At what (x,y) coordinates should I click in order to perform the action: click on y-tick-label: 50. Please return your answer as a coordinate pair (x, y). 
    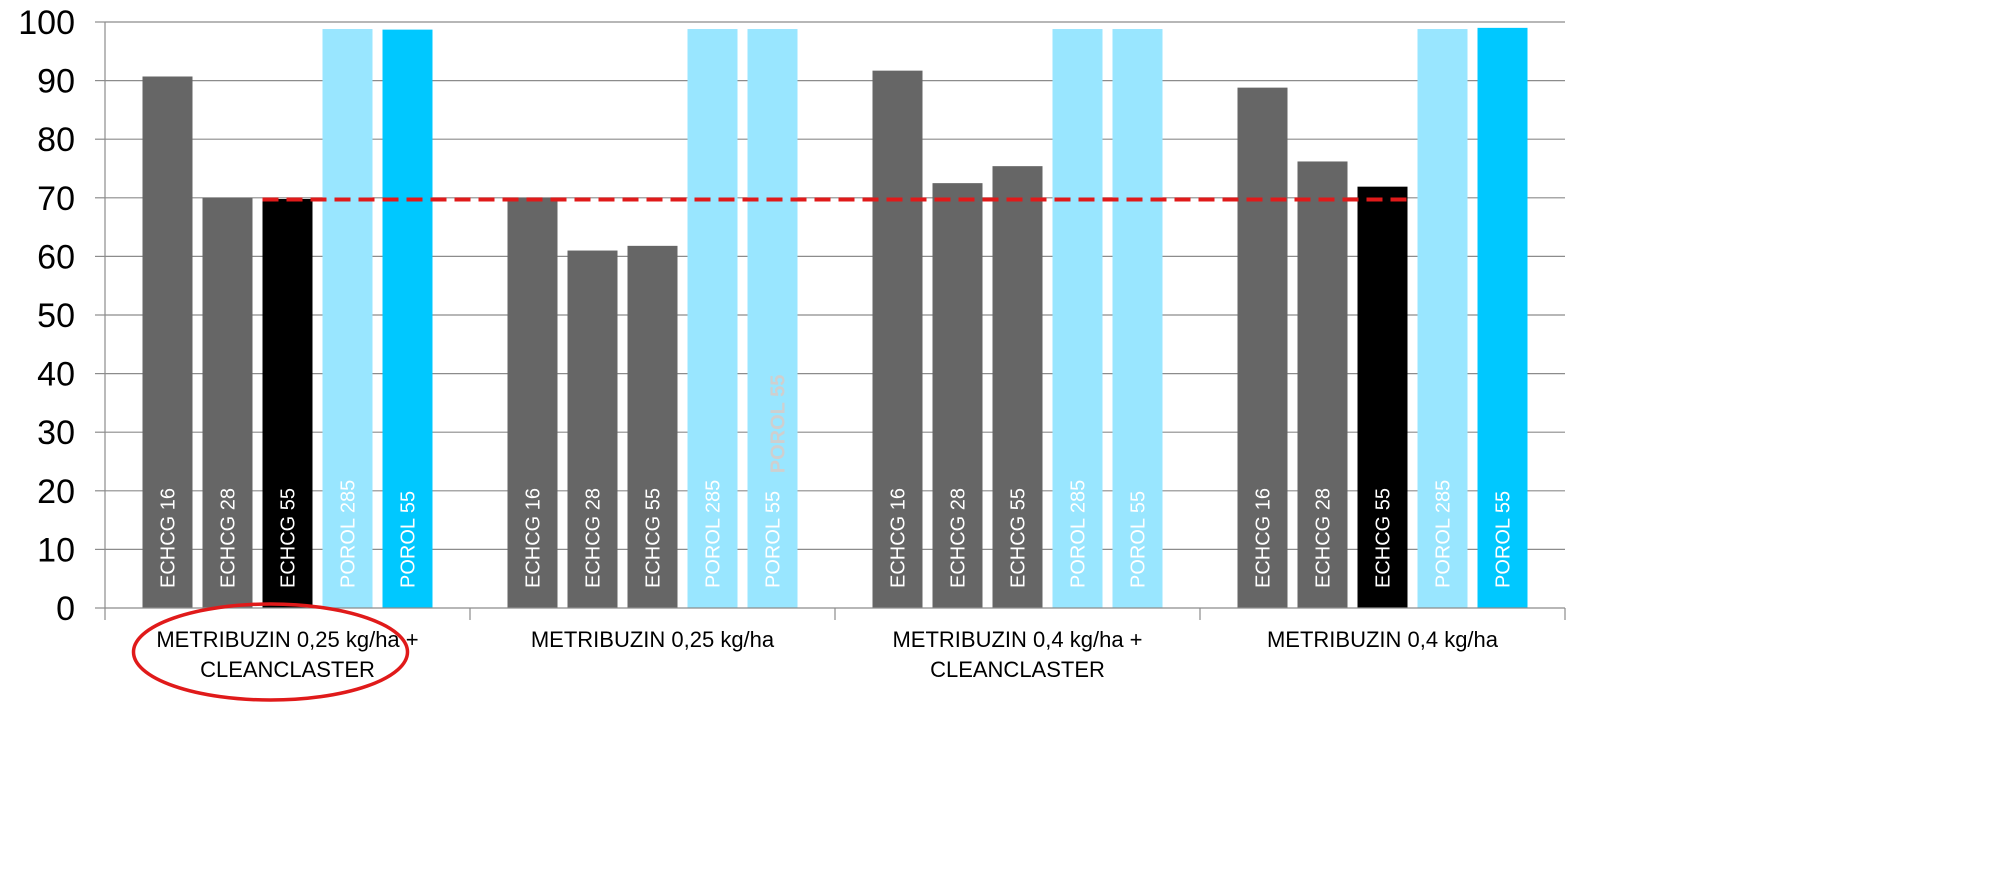
    Looking at the image, I should click on (56, 316).